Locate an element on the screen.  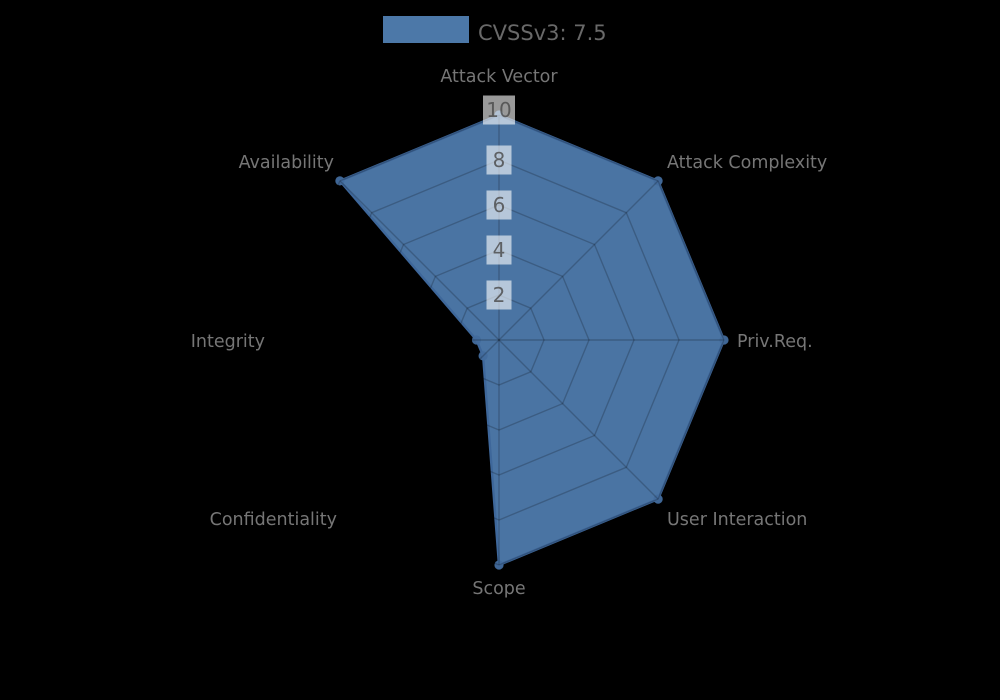
axis-label-3: User Interaction is located at coordinates (737, 520).